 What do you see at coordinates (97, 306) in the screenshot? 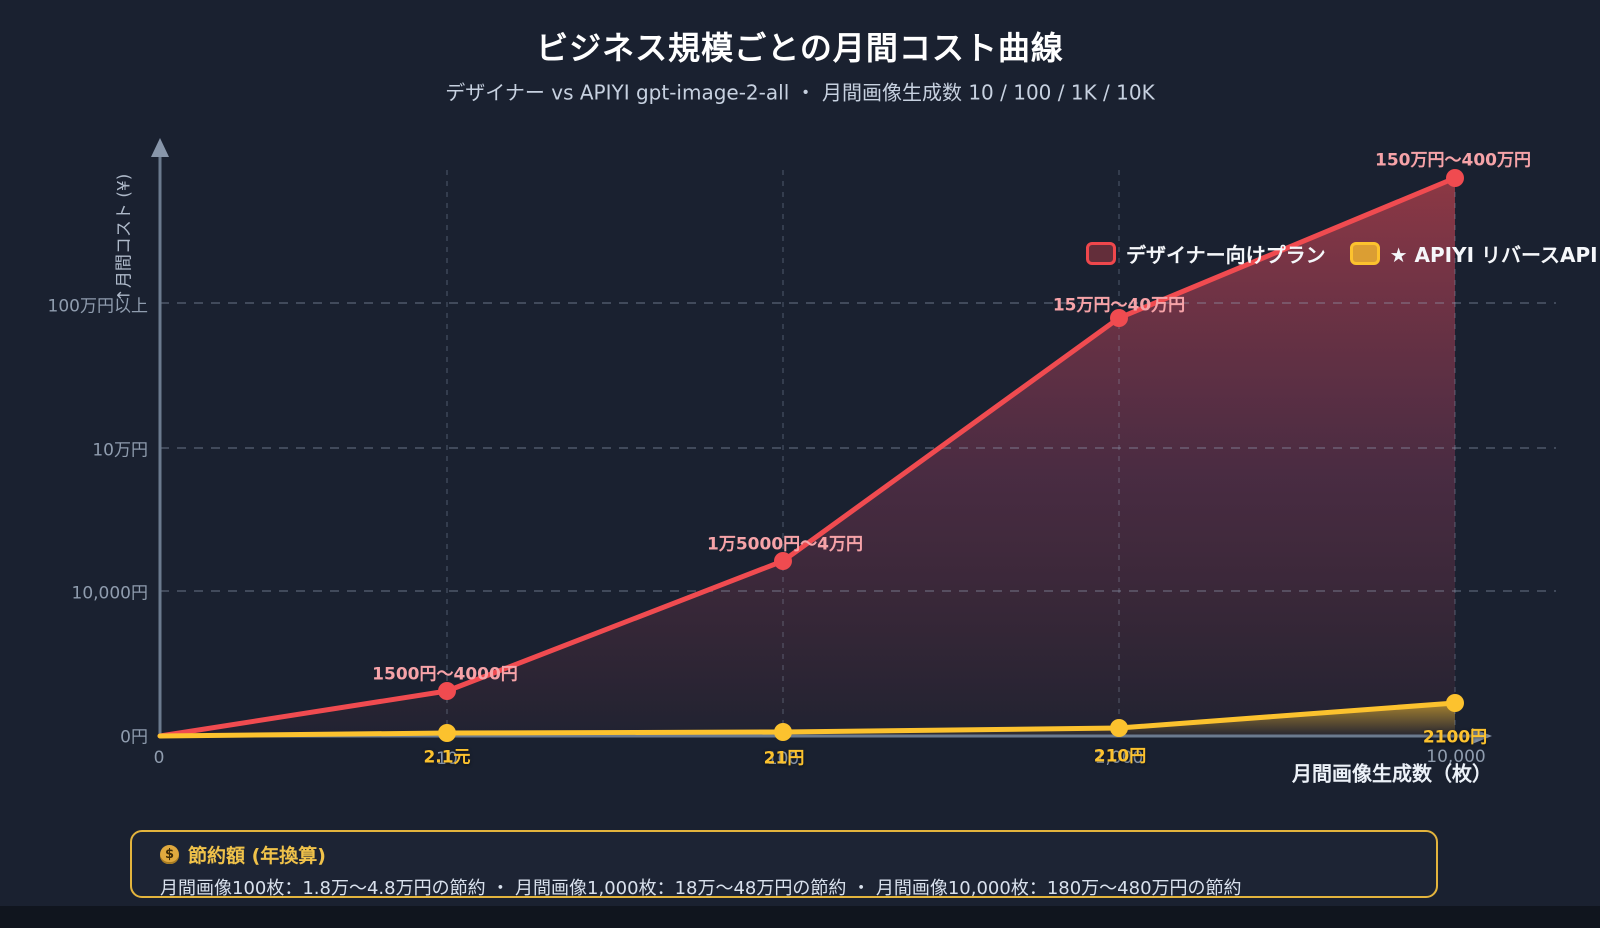
I see `y-tick-1000000: 100万円以上` at bounding box center [97, 306].